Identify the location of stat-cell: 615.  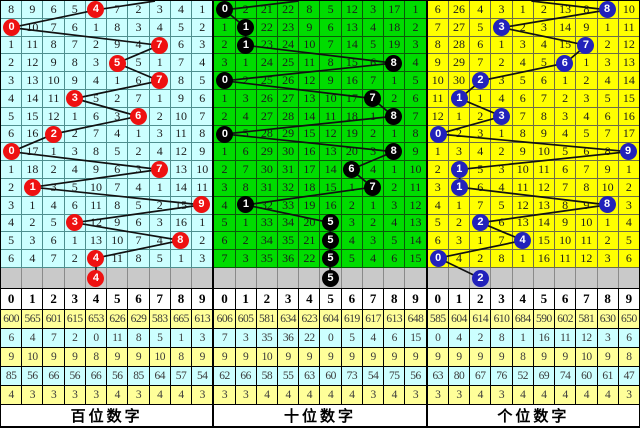
(74, 319).